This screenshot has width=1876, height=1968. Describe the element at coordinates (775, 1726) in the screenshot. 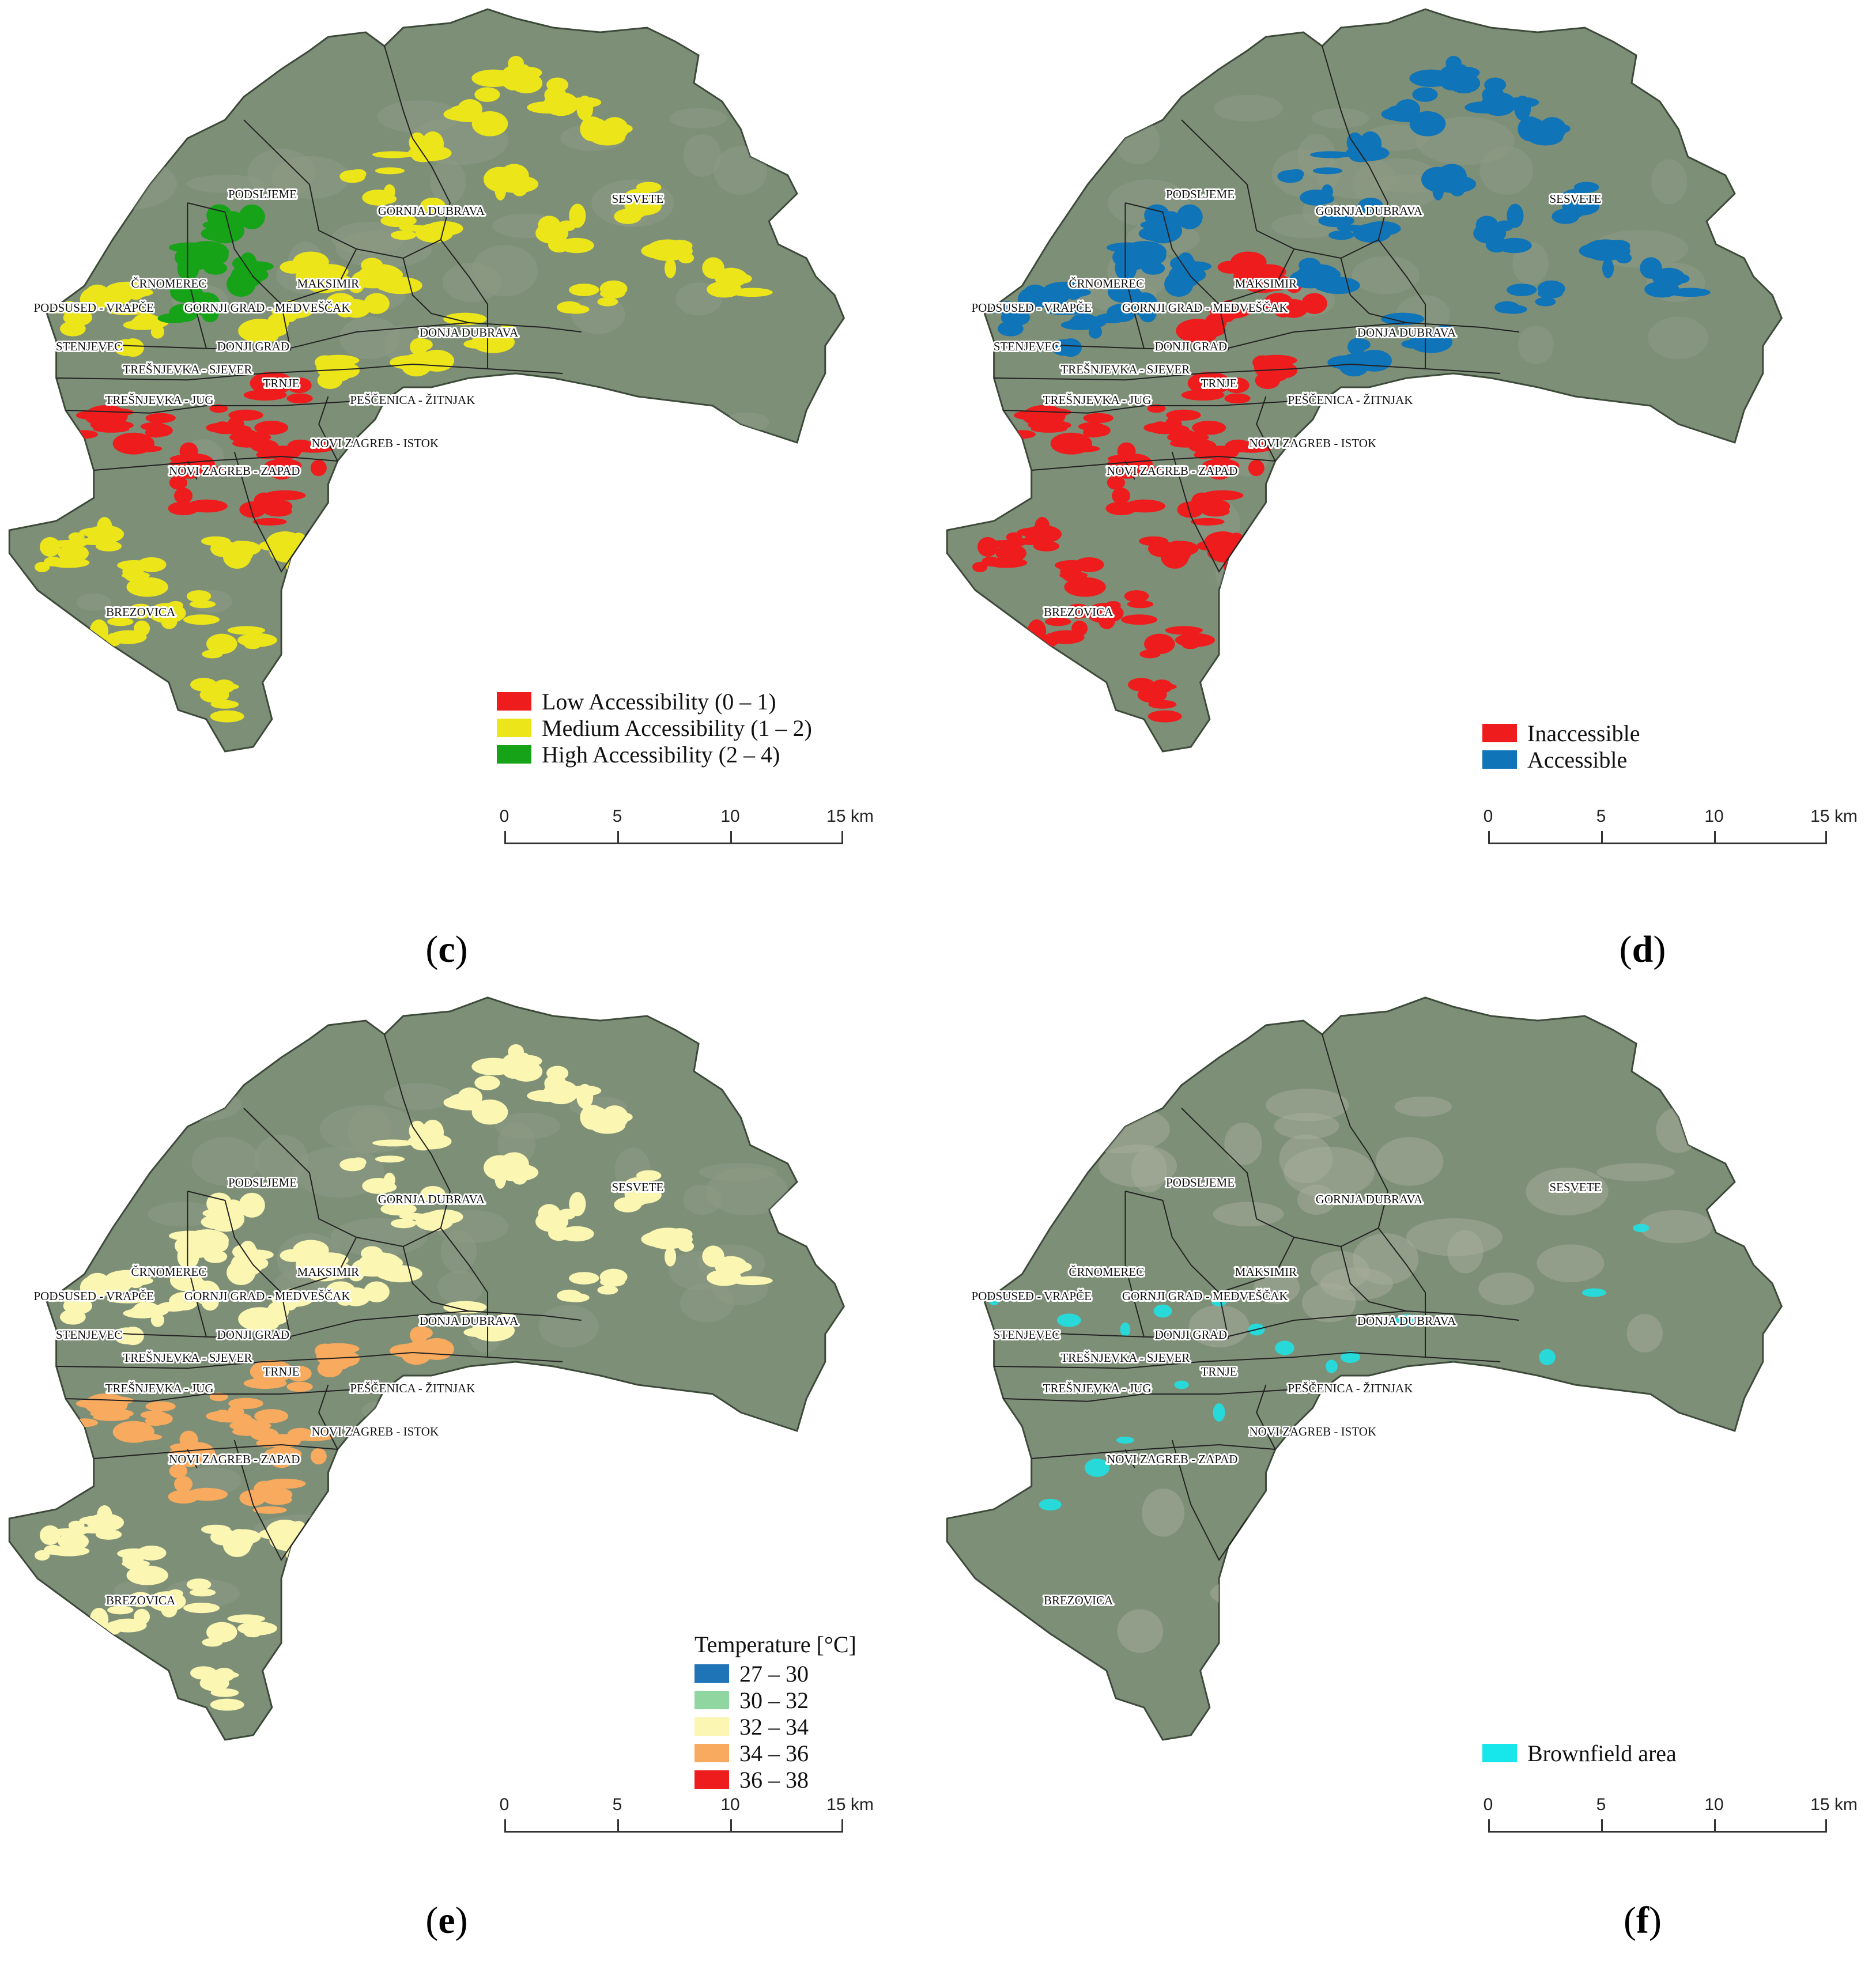

I see `legend-item-32-34: 32 – 34` at that location.